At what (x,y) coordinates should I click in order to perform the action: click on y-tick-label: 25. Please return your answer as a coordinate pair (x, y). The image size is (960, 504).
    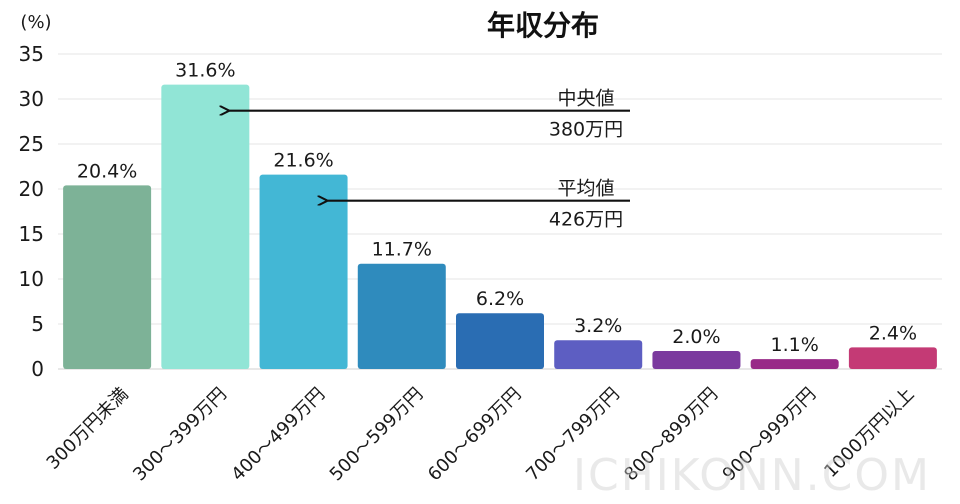
    Looking at the image, I should click on (31, 144).